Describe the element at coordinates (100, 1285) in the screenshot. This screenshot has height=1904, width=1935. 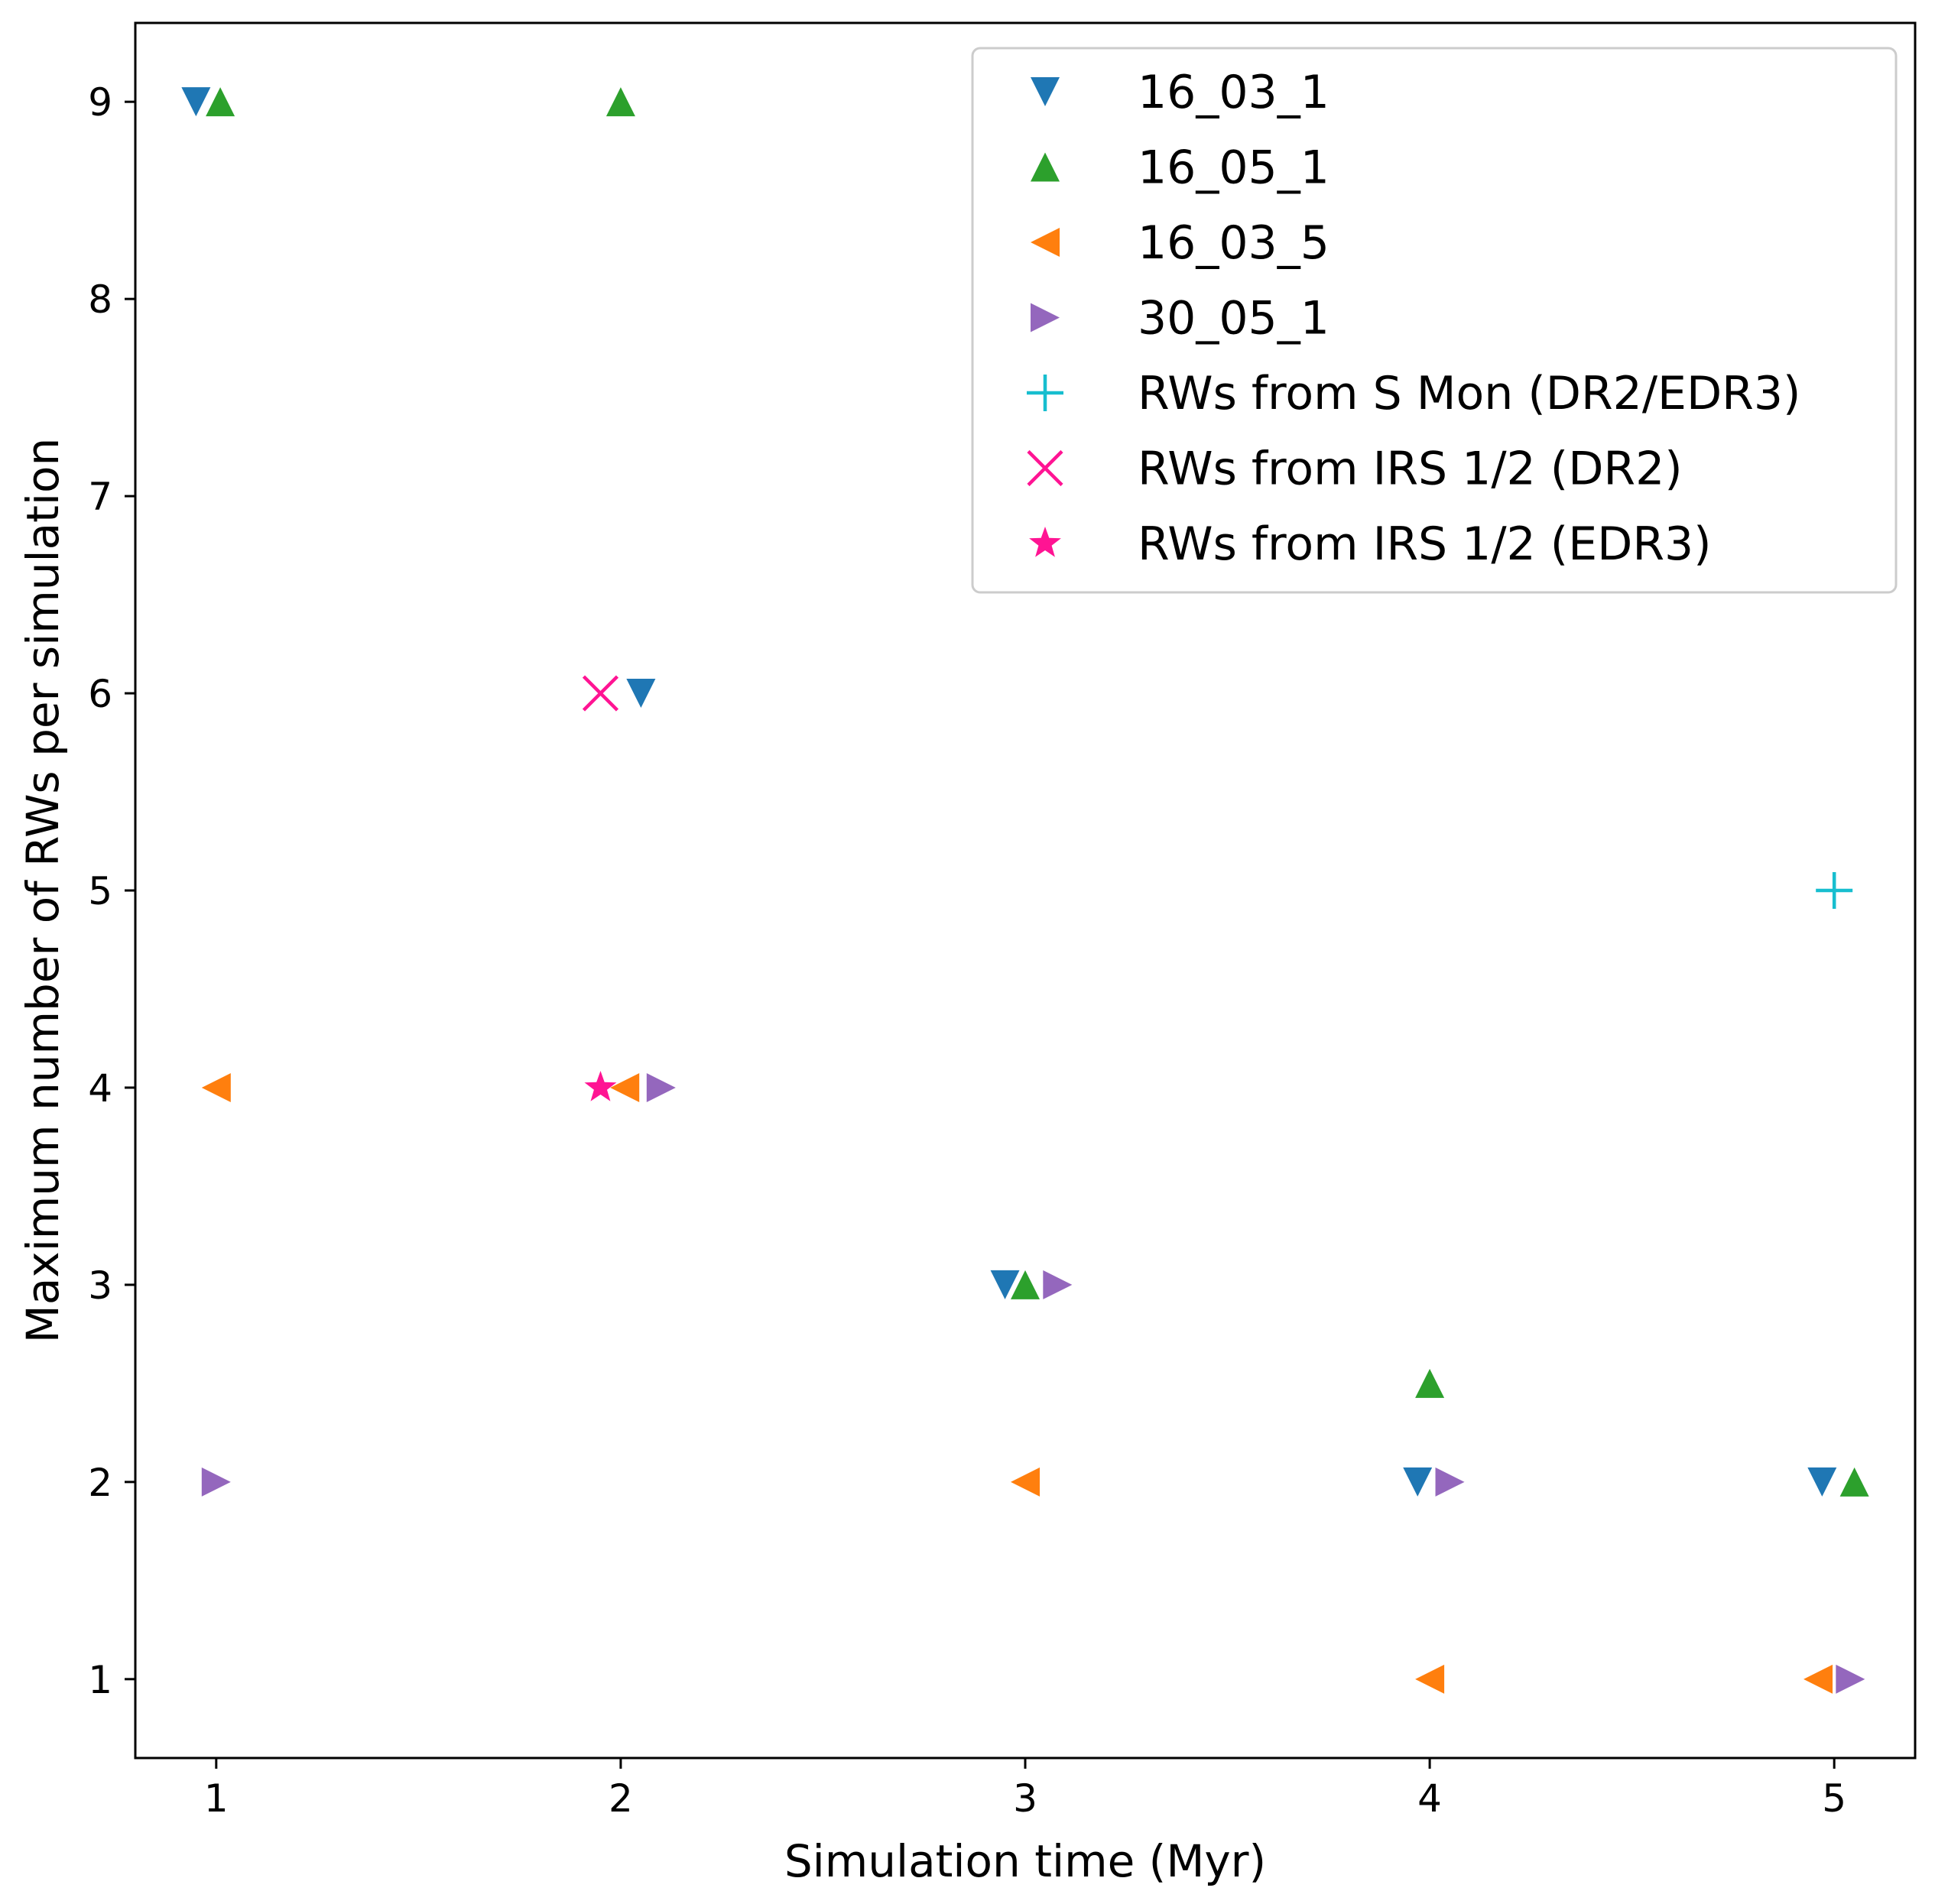
I see `y-tick-label: 3` at that location.